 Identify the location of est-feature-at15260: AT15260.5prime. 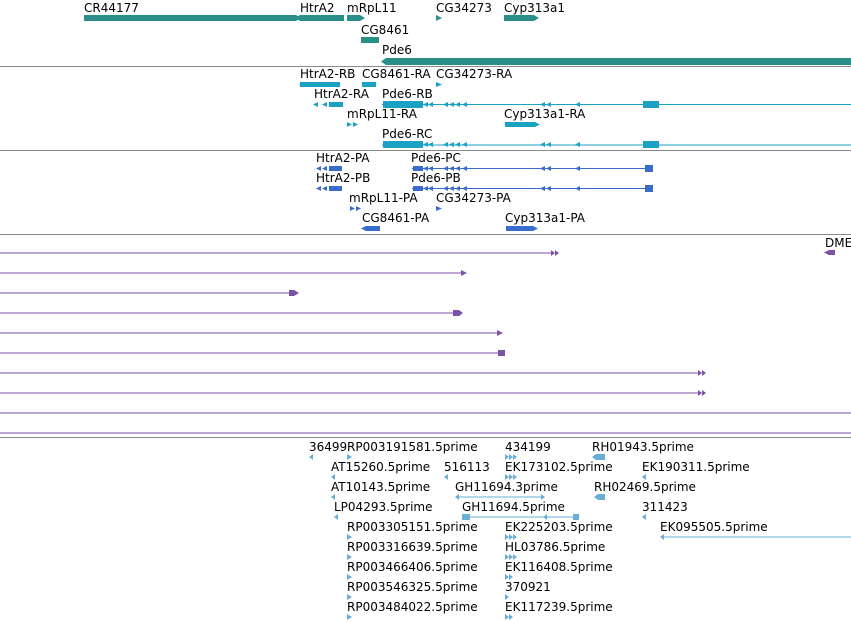
(380, 470).